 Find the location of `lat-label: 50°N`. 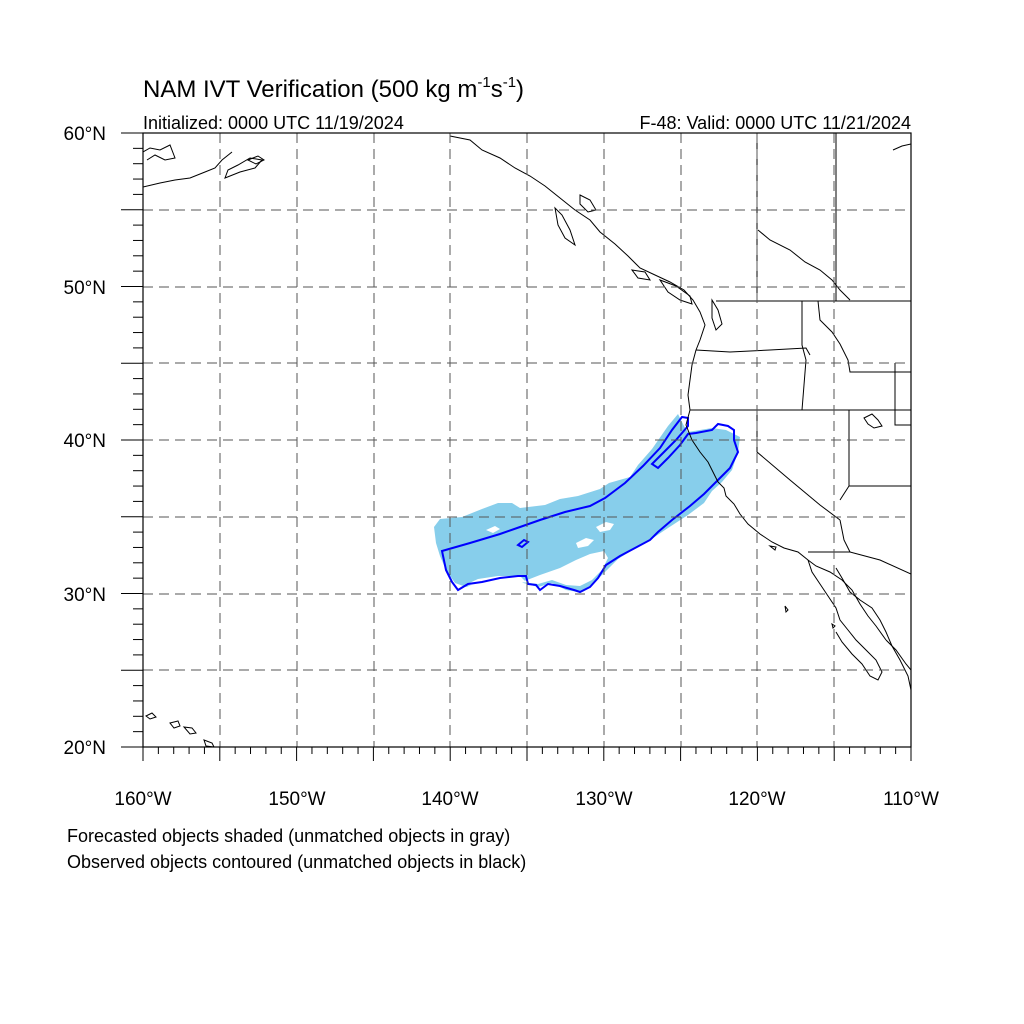

lat-label: 50°N is located at coordinates (85, 288).